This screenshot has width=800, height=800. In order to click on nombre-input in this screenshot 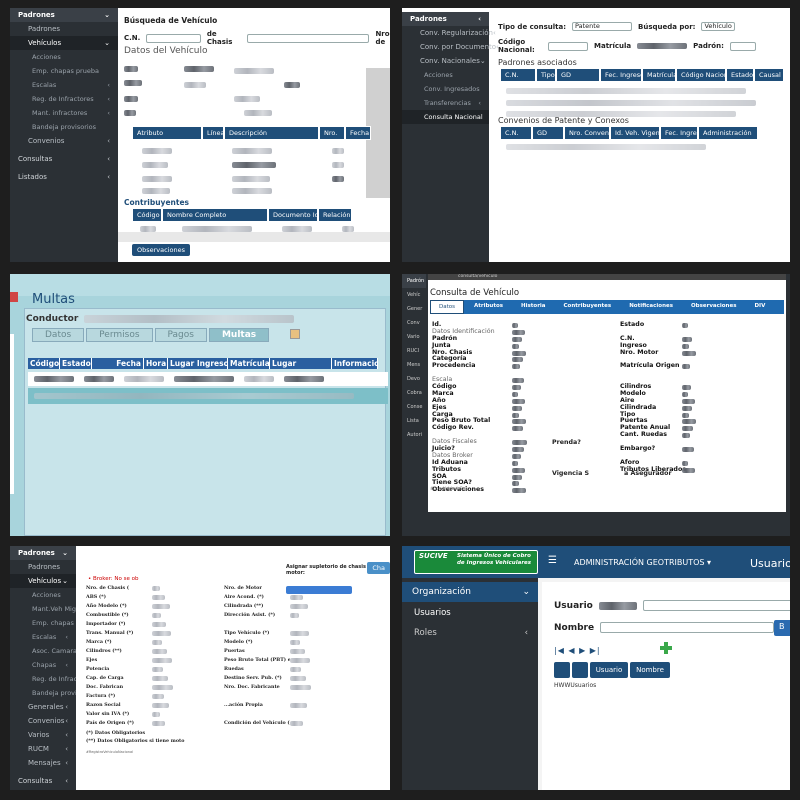, I will do `click(687, 627)`.